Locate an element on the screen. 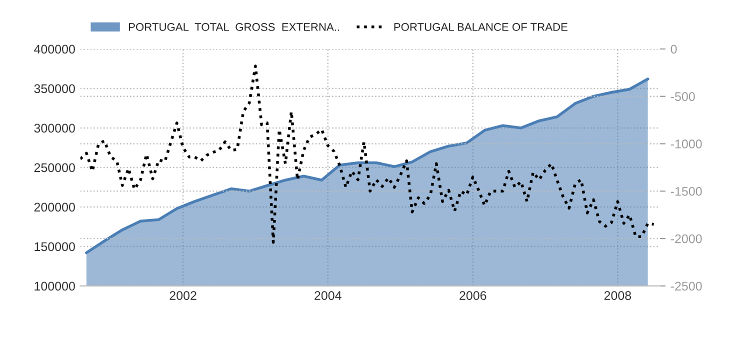 This screenshot has height=340, width=730. y2-tick-label: -2000 is located at coordinates (686, 239).